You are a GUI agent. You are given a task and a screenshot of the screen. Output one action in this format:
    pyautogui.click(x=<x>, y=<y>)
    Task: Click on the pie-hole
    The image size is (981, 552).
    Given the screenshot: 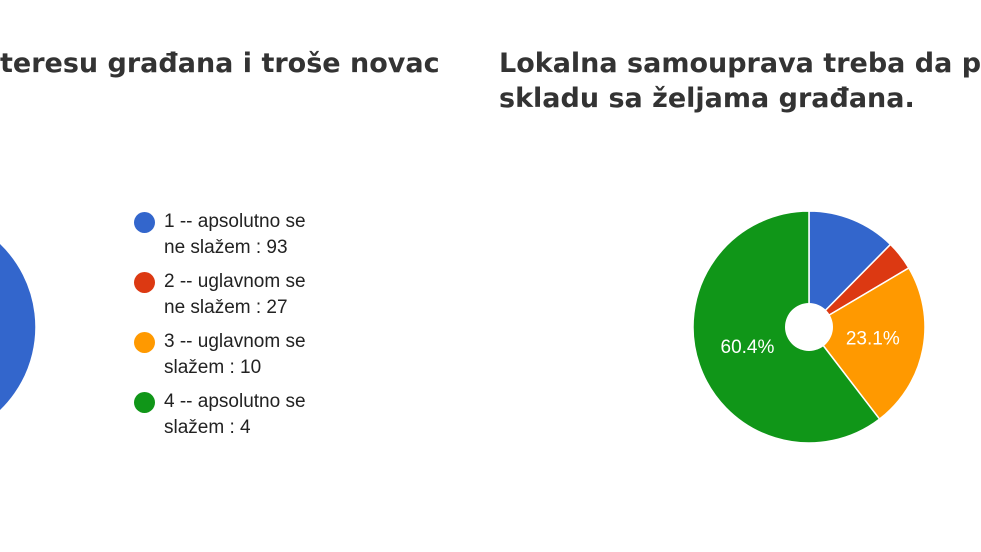 What is the action you would take?
    pyautogui.click(x=809, y=327)
    